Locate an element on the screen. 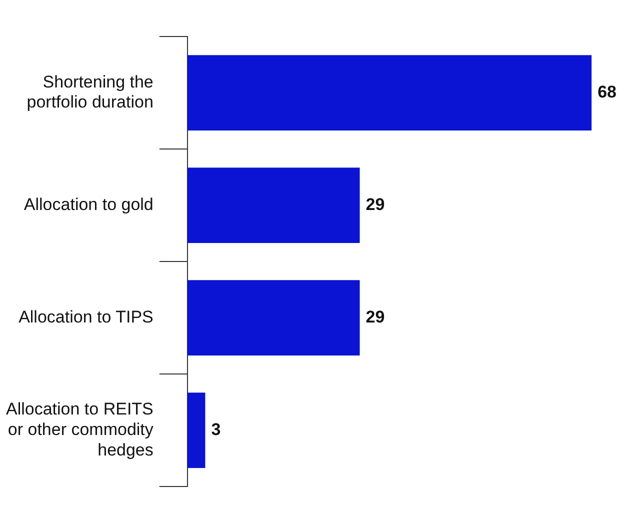 Image resolution: width=634 pixels, height=513 pixels. y-tick-label: Shortening the portfolio duration is located at coordinates (90, 92).